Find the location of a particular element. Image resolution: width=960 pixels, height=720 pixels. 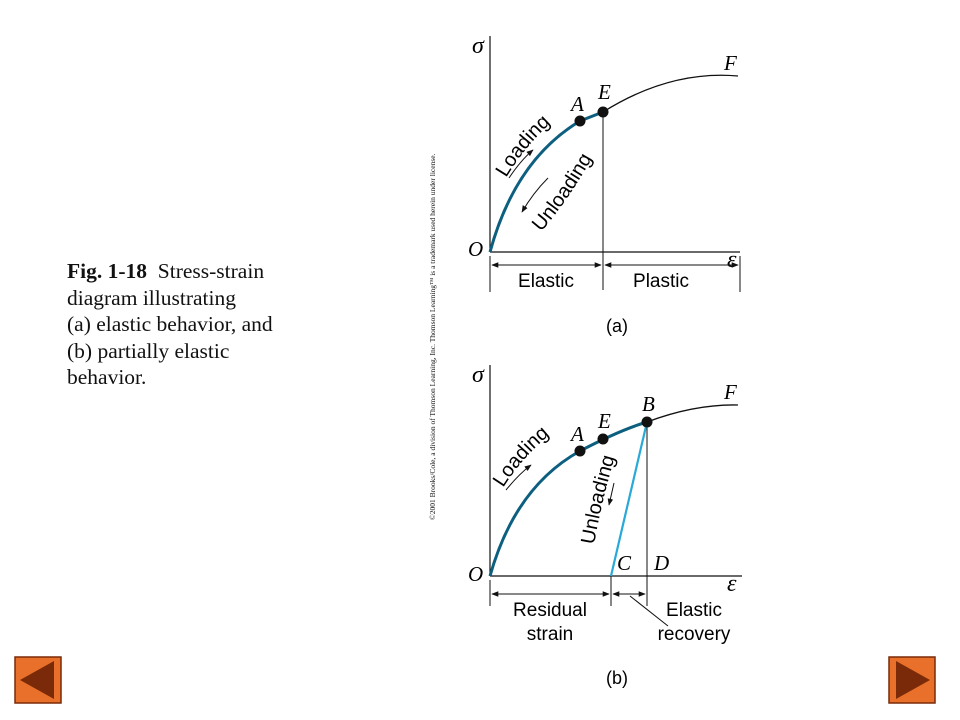

point-f-label-a: F is located at coordinates (730, 63).